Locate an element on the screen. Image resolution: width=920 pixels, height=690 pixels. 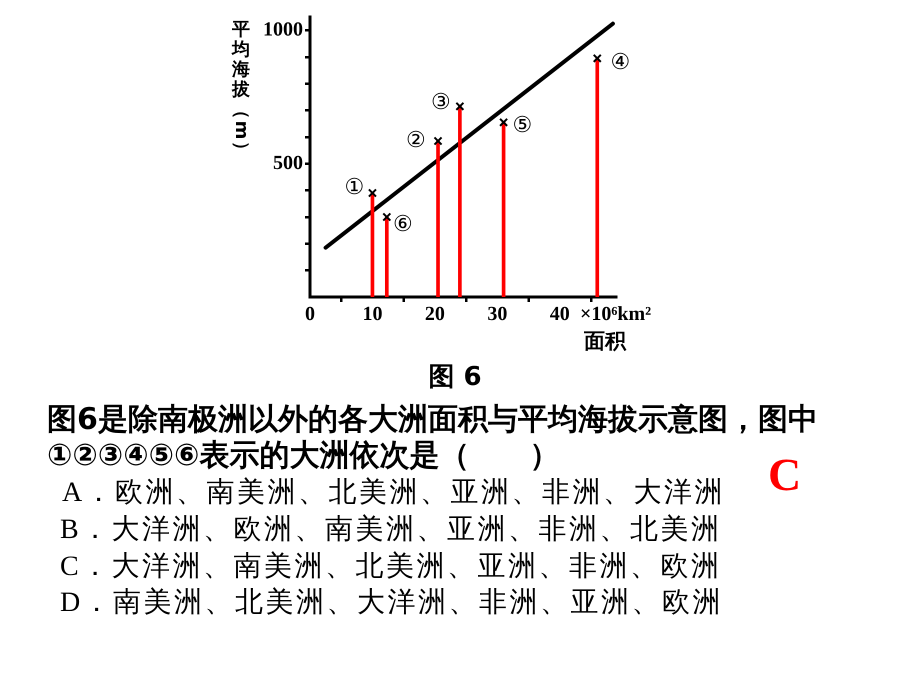
caption: 图 6 is located at coordinates (455, 377).